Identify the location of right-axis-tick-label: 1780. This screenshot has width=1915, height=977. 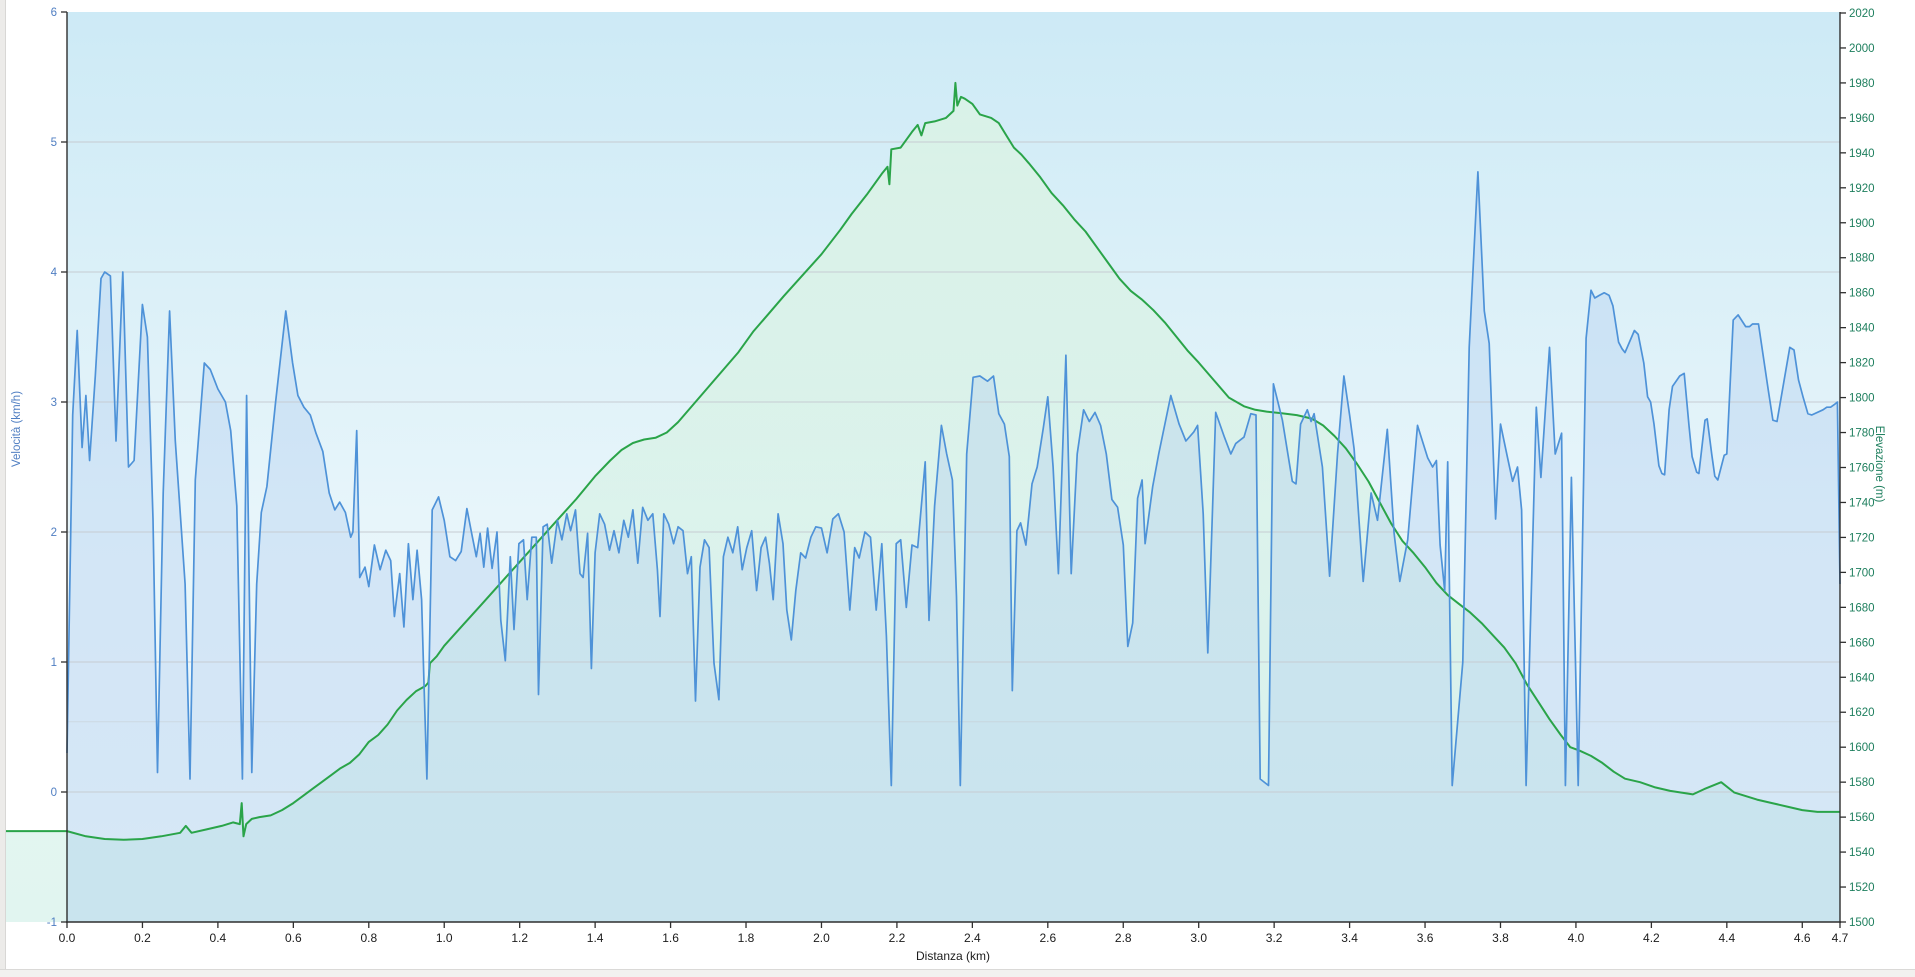
(1862, 434).